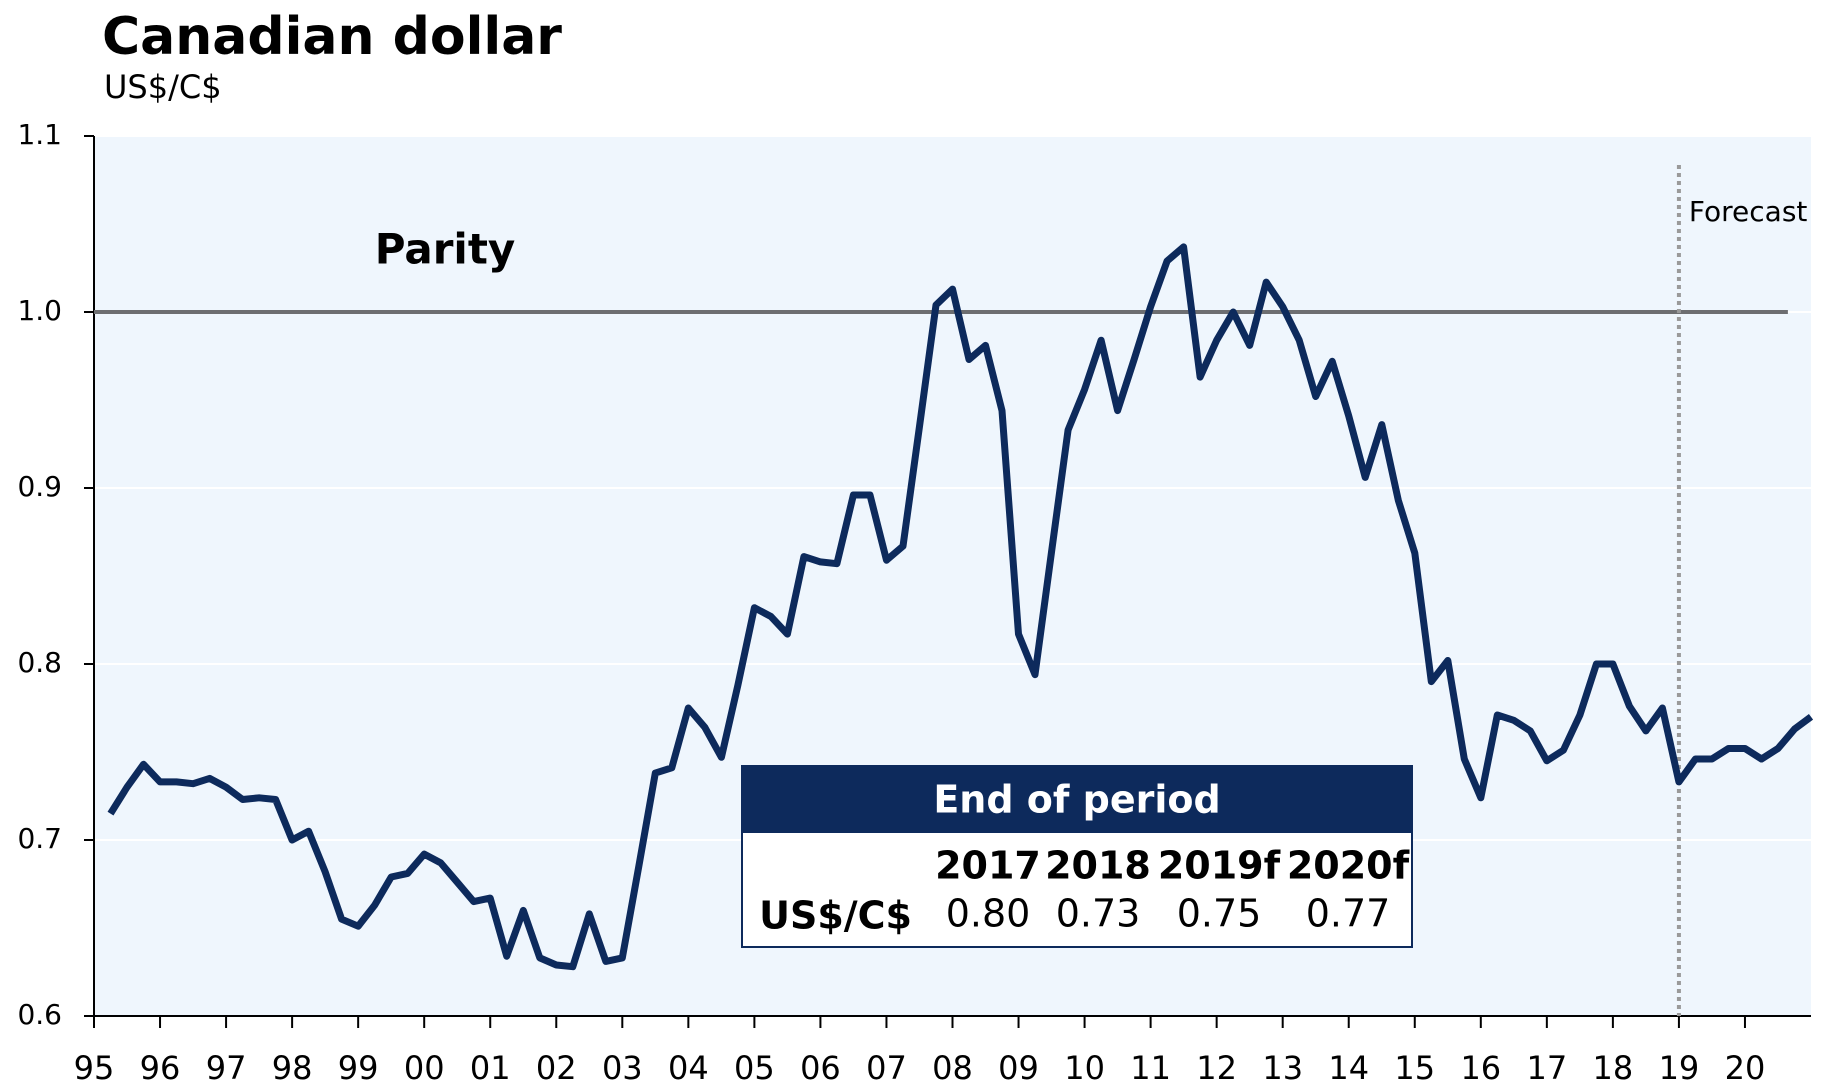  What do you see at coordinates (754, 1066) in the screenshot?
I see `x-tick-label: 05` at bounding box center [754, 1066].